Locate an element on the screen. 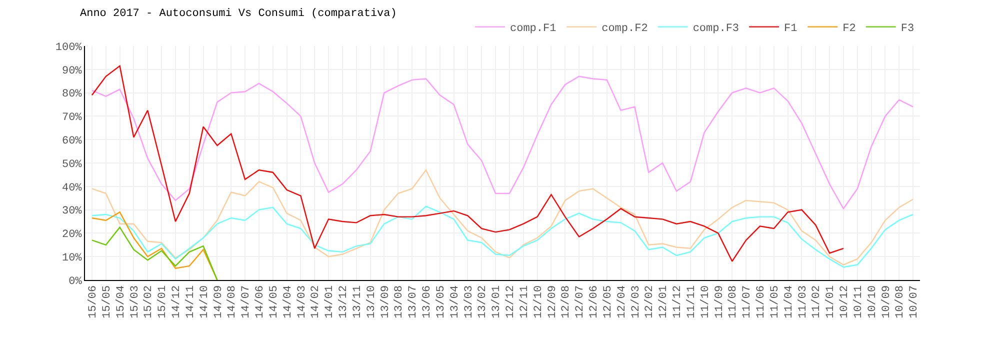 The width and height of the screenshot is (1000, 340). x-tick-label: 13/10 is located at coordinates (372, 301).